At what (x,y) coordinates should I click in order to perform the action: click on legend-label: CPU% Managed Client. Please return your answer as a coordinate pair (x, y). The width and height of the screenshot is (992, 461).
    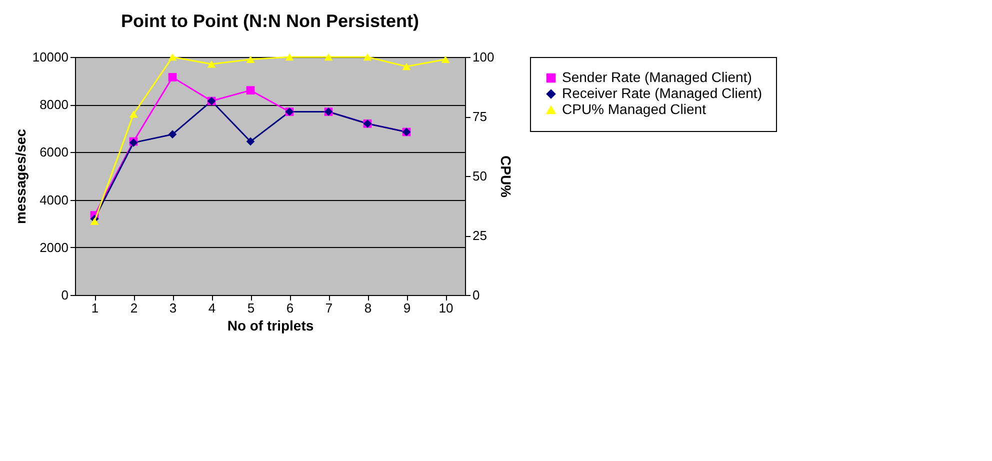
    Looking at the image, I should click on (634, 109).